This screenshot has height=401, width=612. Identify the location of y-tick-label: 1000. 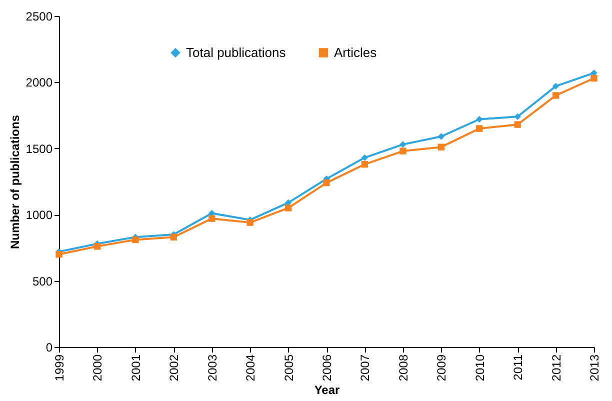
(39, 215).